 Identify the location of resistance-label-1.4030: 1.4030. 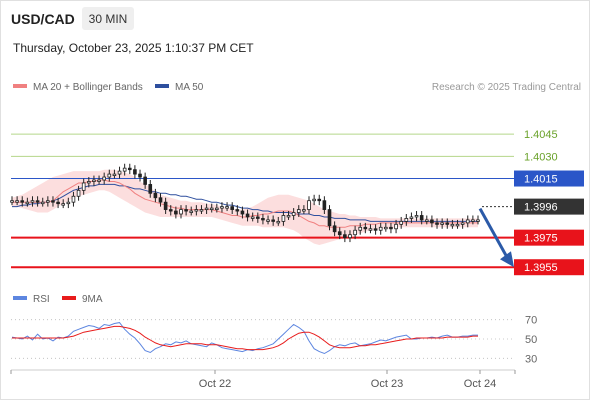
(541, 157).